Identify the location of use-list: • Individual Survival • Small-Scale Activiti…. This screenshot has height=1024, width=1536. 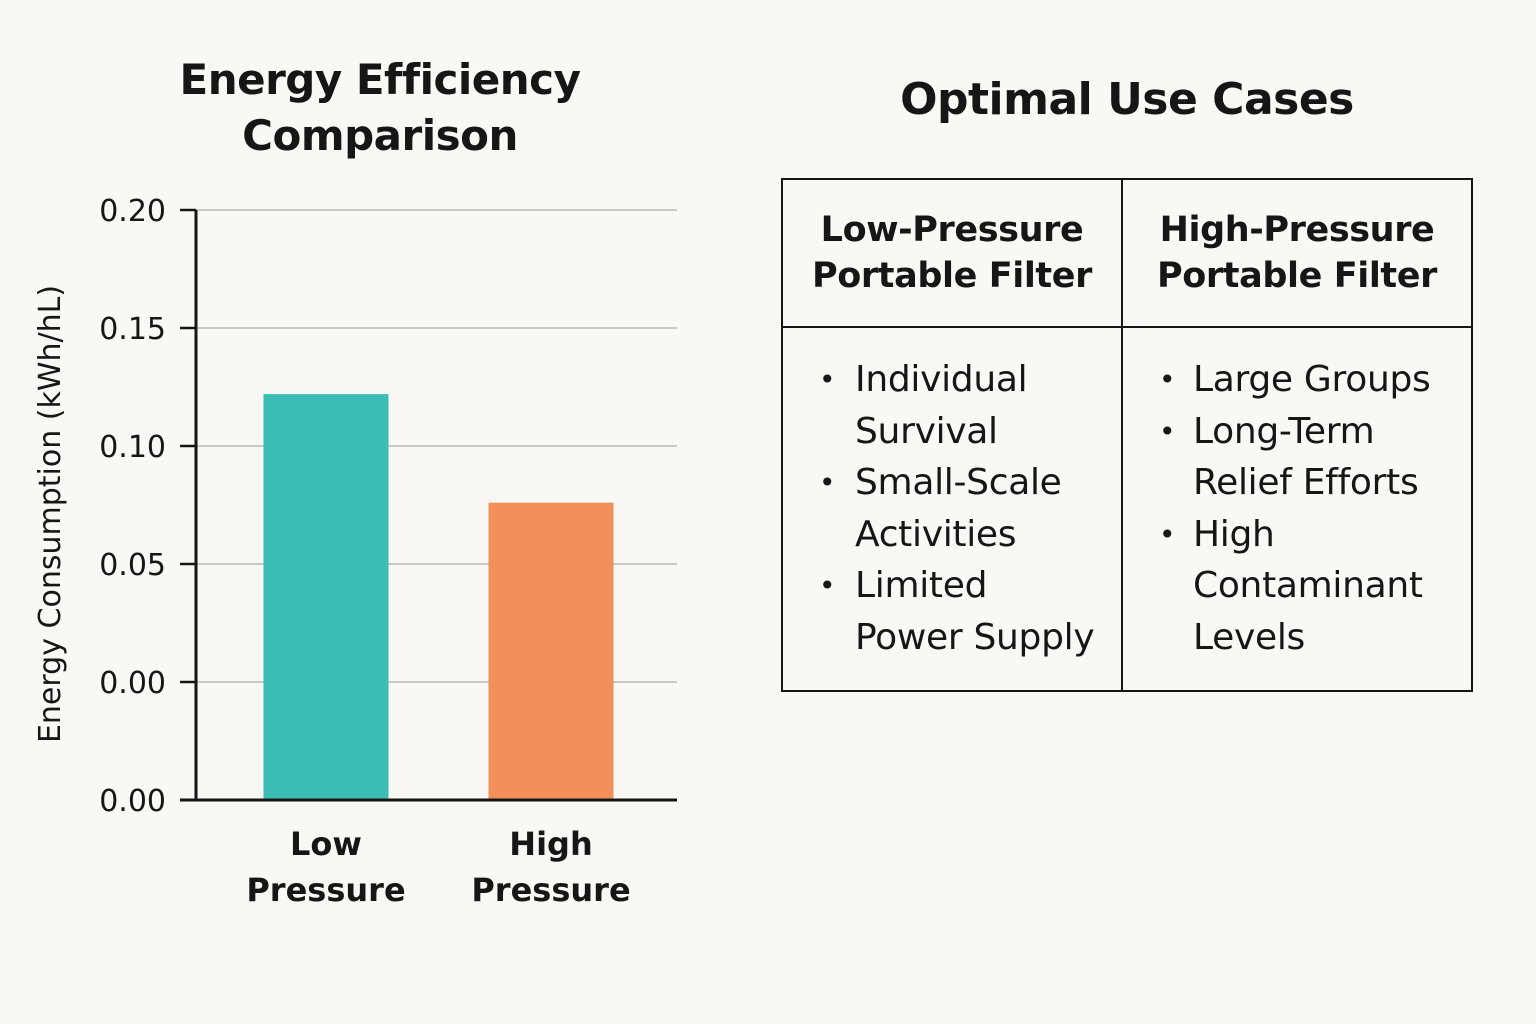
(952, 495).